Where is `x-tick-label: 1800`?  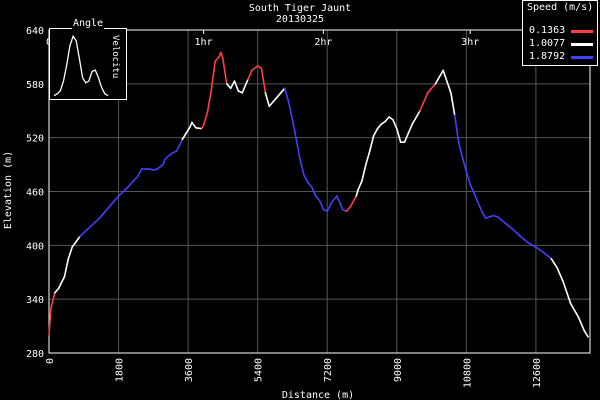
x-tick-label: 1800 is located at coordinates (120, 370).